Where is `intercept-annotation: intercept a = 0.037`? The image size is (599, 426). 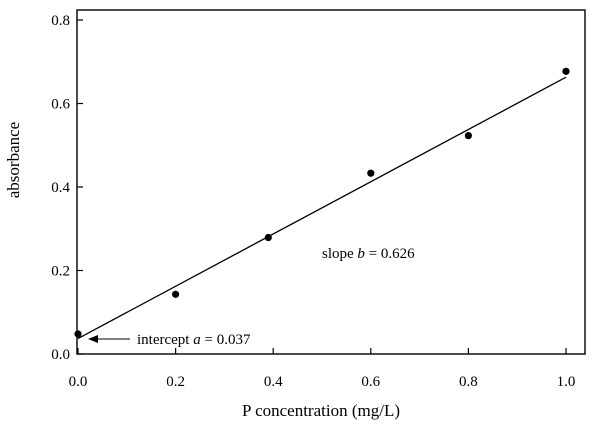
intercept-annotation: intercept a = 0.037 is located at coordinates (194, 340).